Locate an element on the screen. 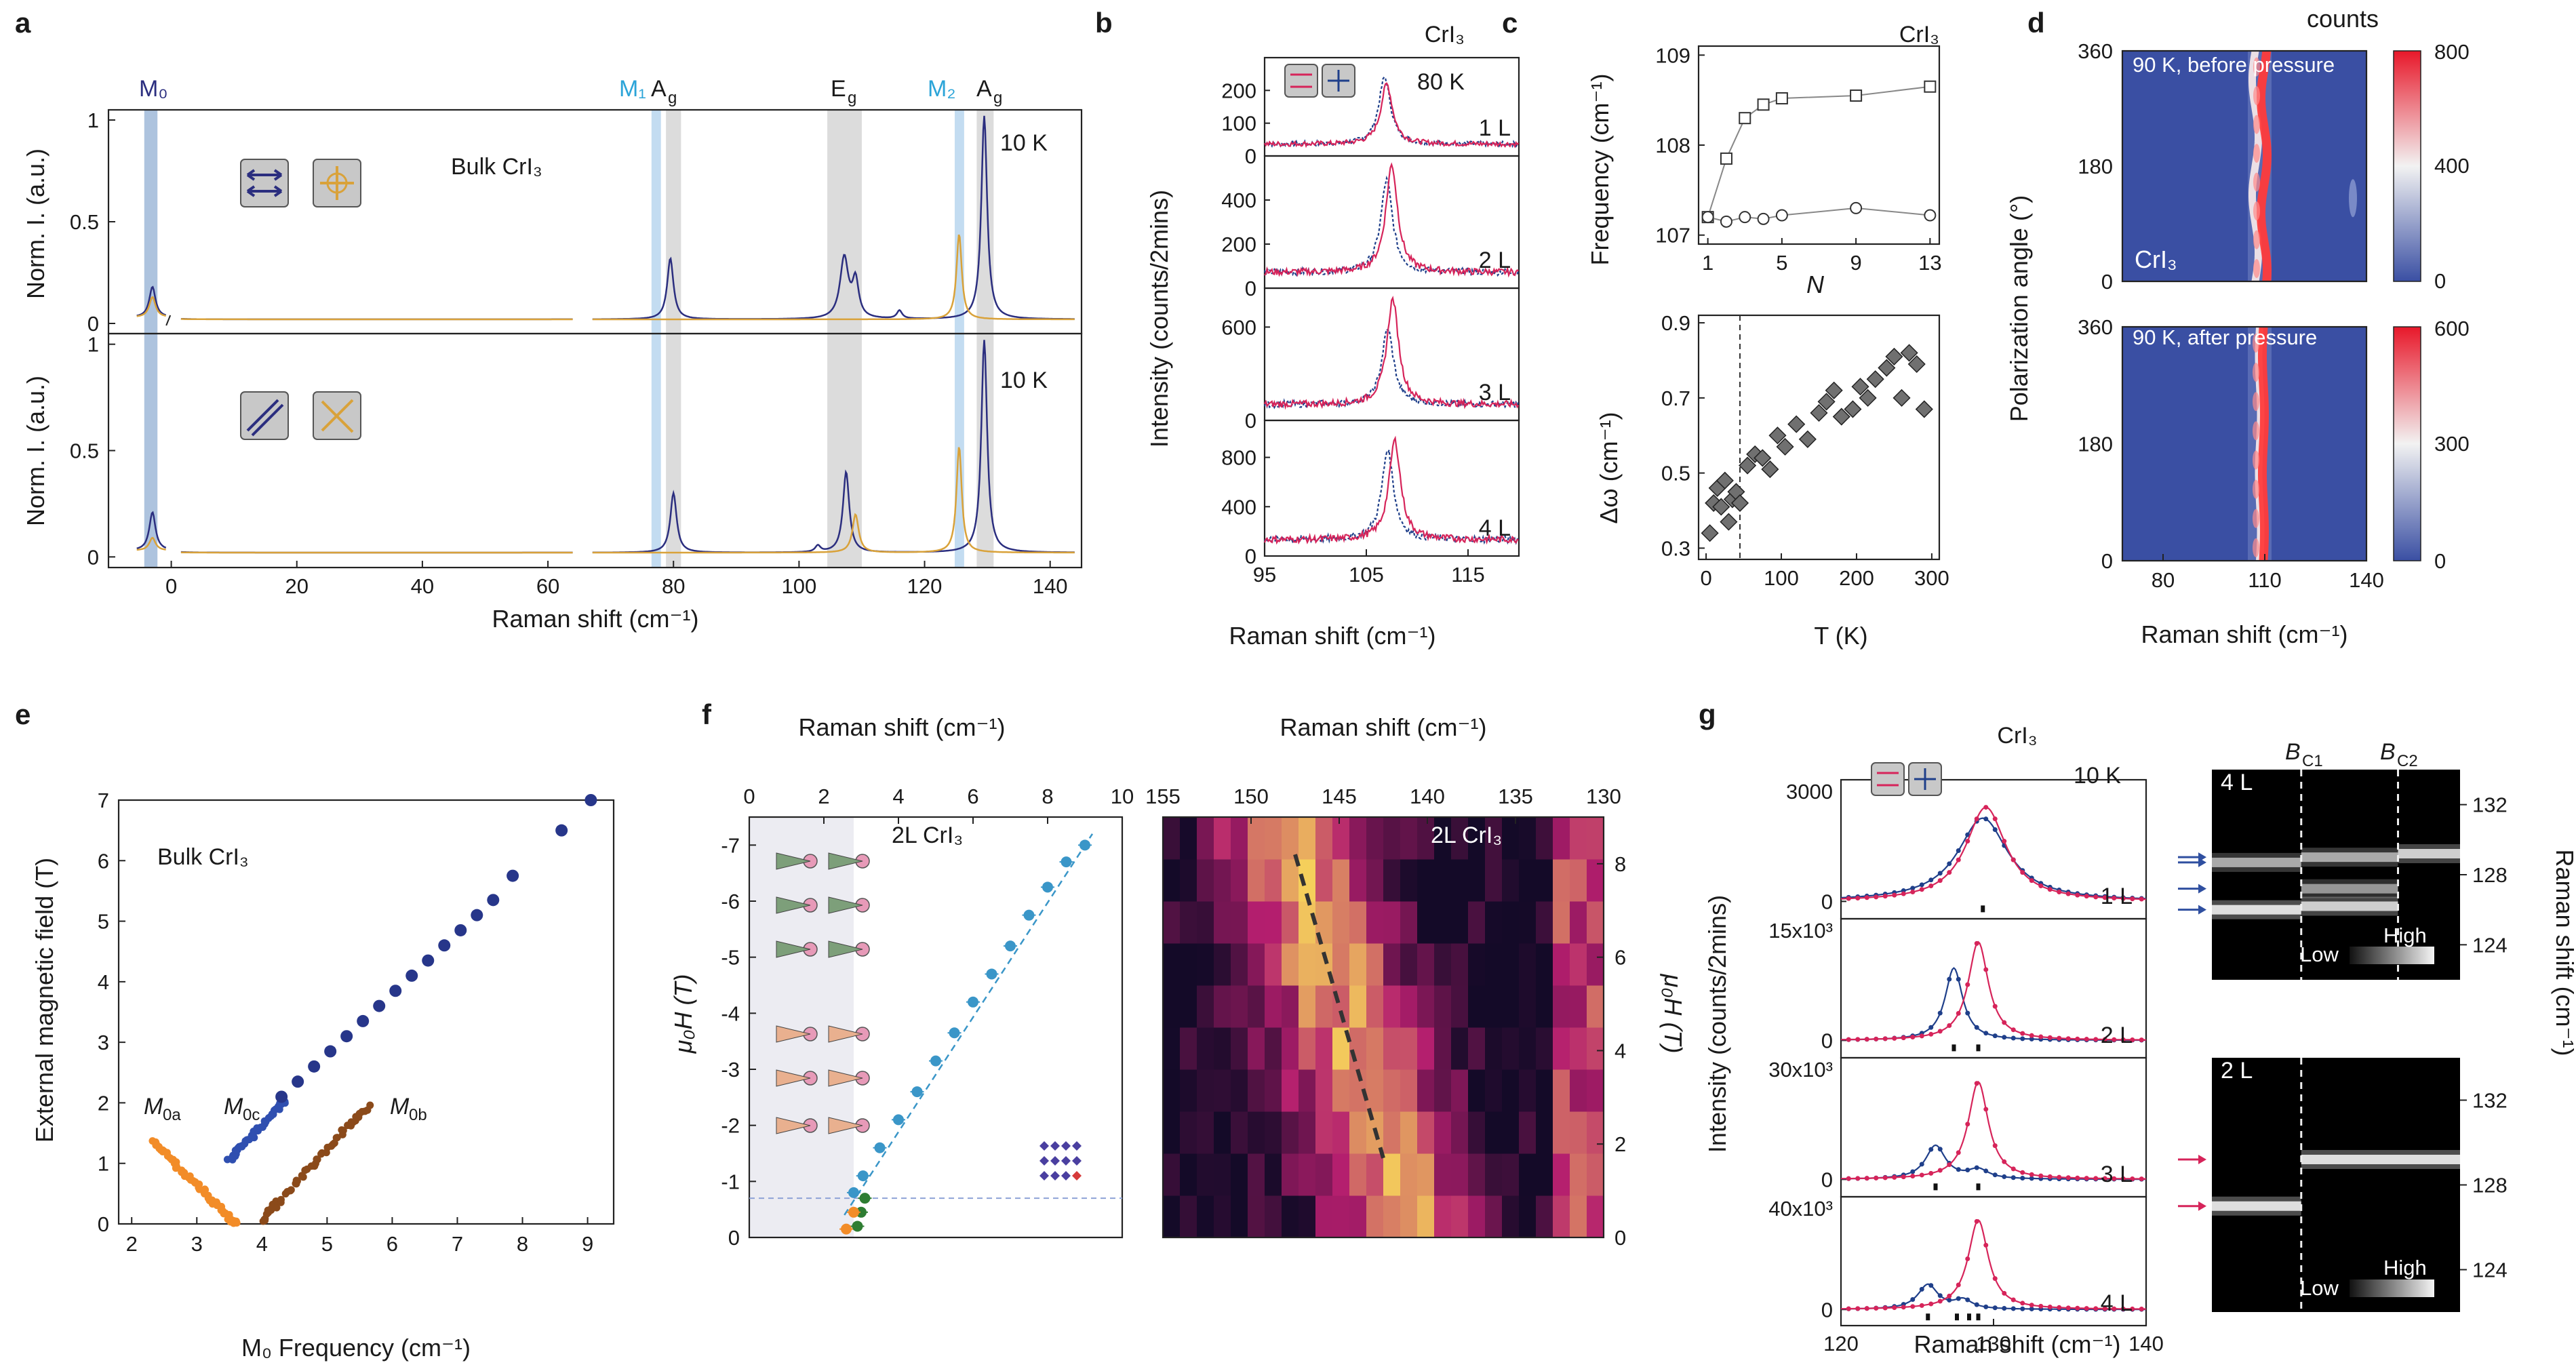 Image resolution: width=2576 pixels, height=1369 pixels. panel-e-material: Bulk CrI₃ is located at coordinates (203, 857).